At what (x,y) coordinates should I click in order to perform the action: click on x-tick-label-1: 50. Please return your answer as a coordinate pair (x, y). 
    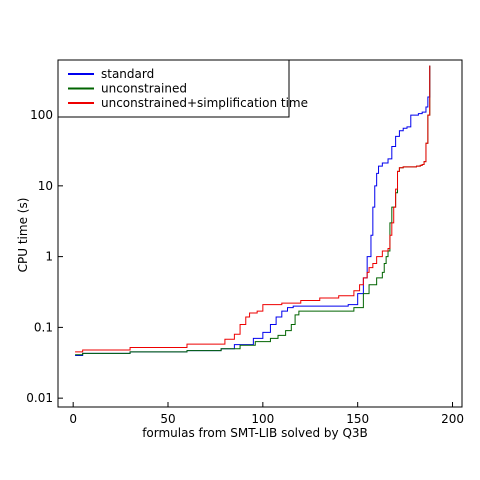
    Looking at the image, I should click on (167, 419).